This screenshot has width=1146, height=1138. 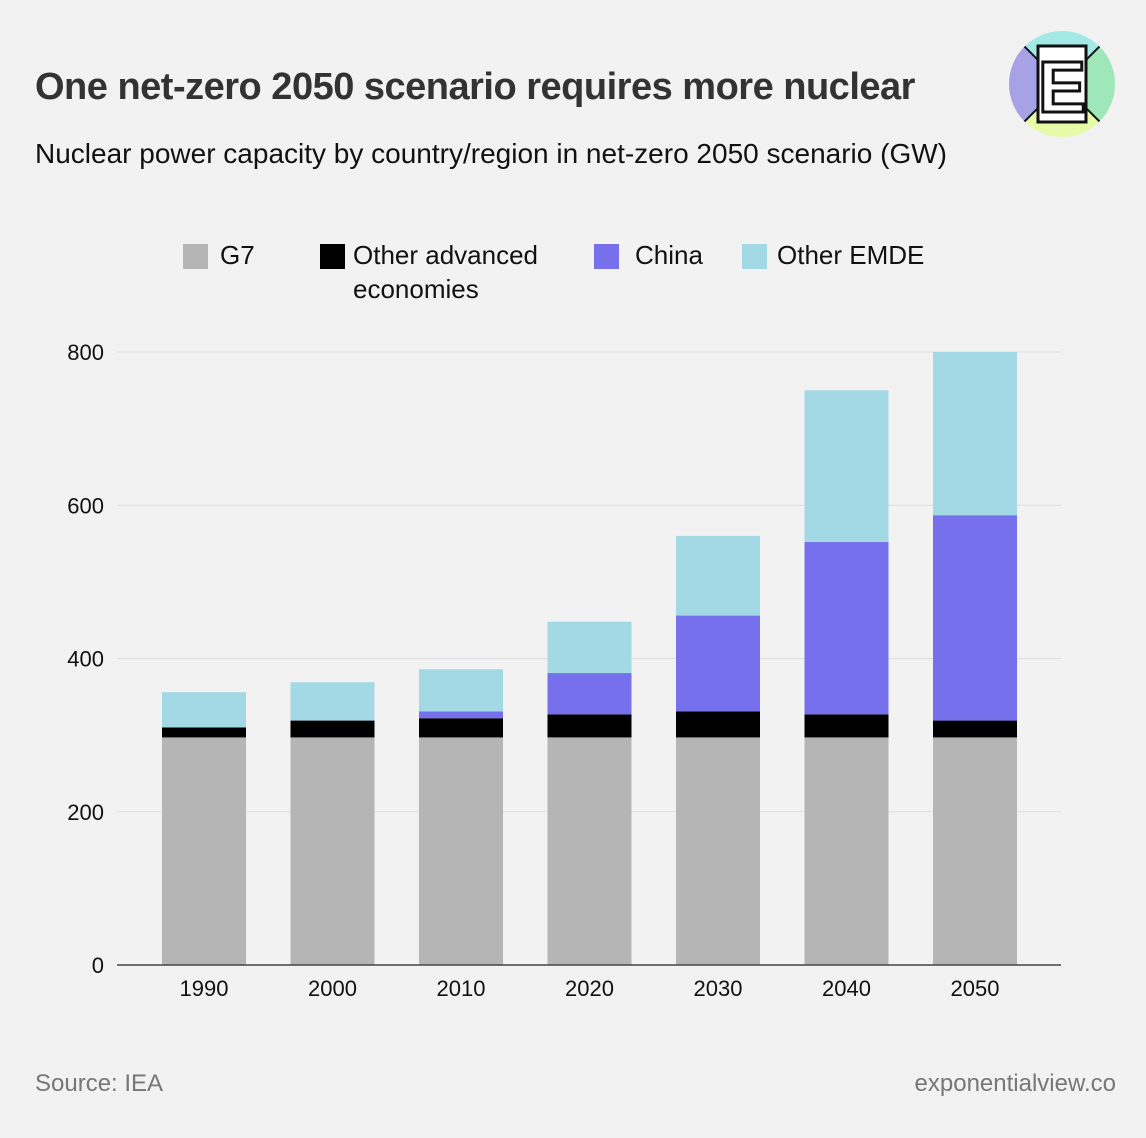 What do you see at coordinates (606, 256) in the screenshot?
I see `legend-swatch-china` at bounding box center [606, 256].